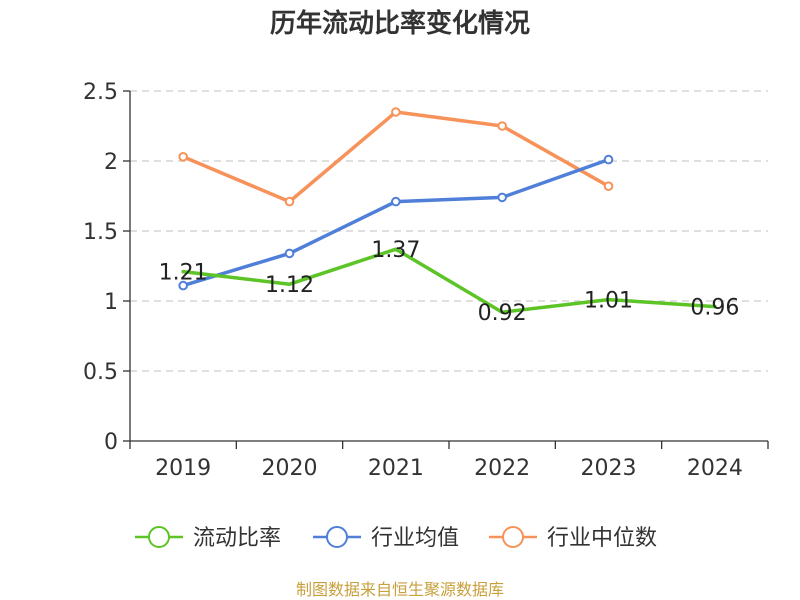  Describe the element at coordinates (396, 468) in the screenshot. I see `x-tick-label: 2021` at that location.